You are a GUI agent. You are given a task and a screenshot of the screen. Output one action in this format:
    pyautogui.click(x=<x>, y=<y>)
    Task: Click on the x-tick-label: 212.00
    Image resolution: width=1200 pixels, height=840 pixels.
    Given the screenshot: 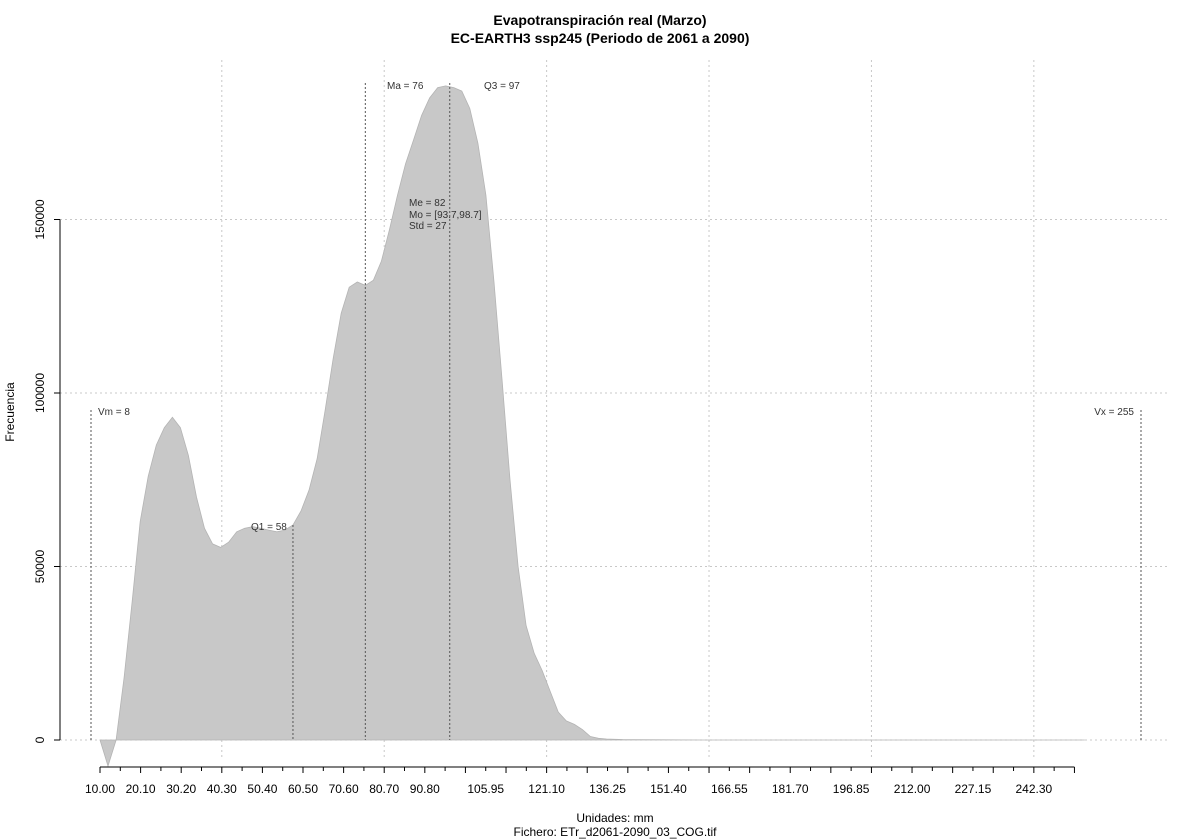 What is the action you would take?
    pyautogui.click(x=912, y=789)
    